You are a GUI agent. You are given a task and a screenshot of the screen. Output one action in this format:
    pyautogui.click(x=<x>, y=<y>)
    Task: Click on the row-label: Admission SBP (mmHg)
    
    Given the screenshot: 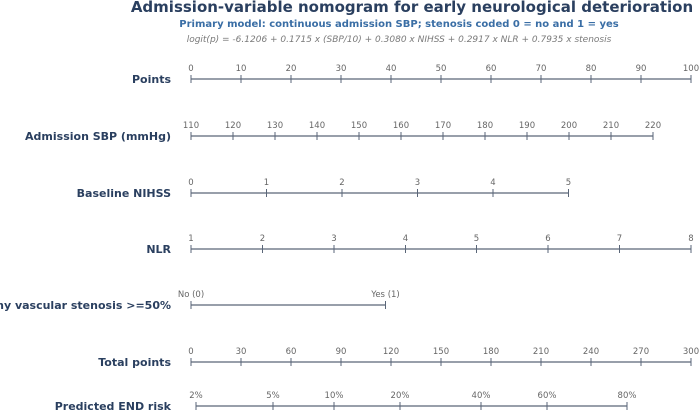 What is the action you would take?
    pyautogui.click(x=98, y=136)
    